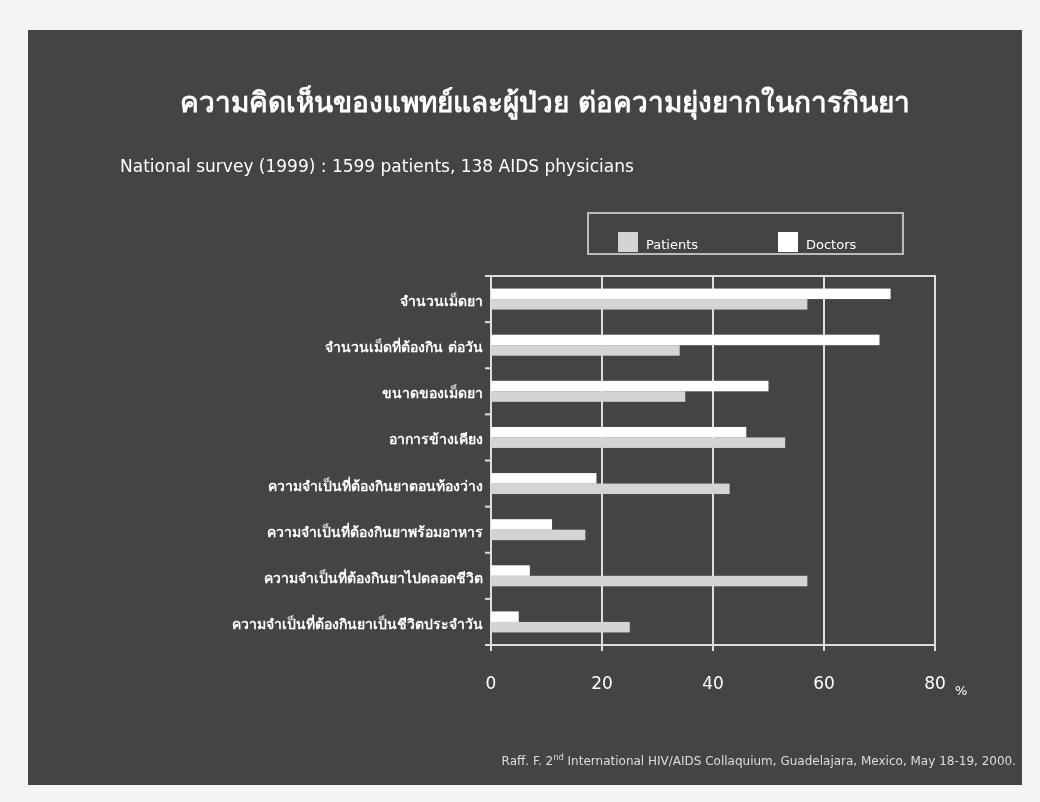 This screenshot has height=802, width=1040. Describe the element at coordinates (545, 102) in the screenshot. I see `chart-title: ความคิดเห็นของแพทย์และผู้ป่วย ต่อความยุ่งยากในการกินยา` at that location.